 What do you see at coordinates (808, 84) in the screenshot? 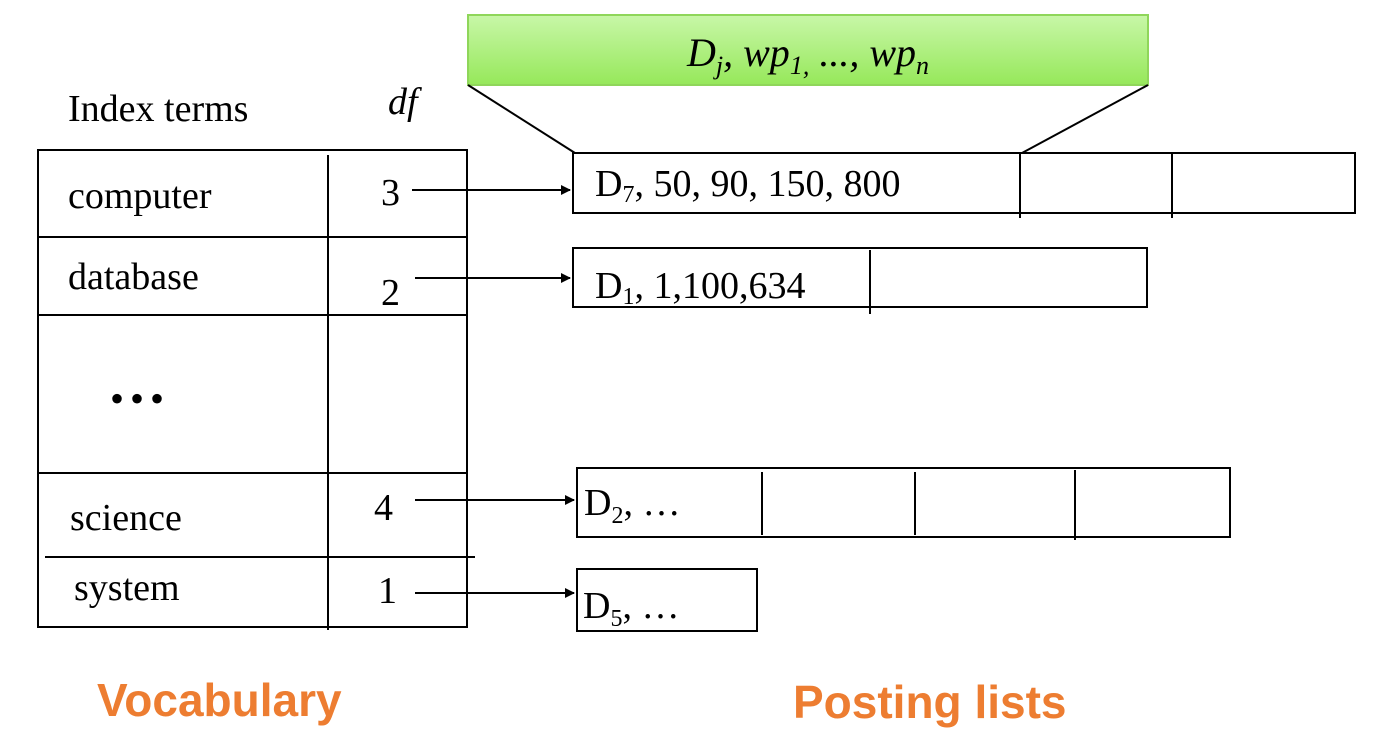
I see `posting-format-callout: Dj, wp1, ..., wpn` at bounding box center [808, 84].